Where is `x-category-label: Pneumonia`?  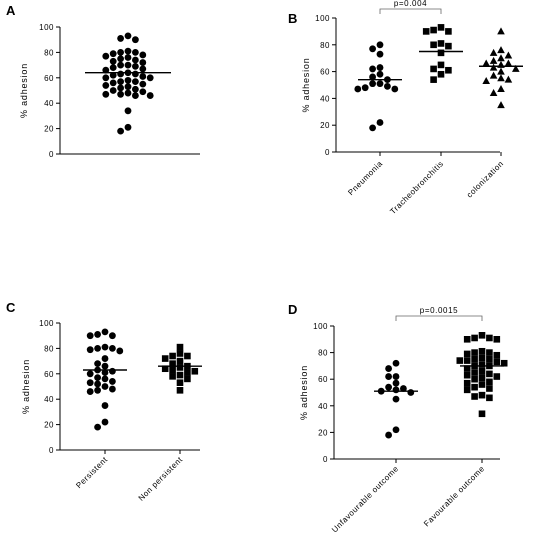
x-category-label: Pneumonia is located at coordinates (365, 178).